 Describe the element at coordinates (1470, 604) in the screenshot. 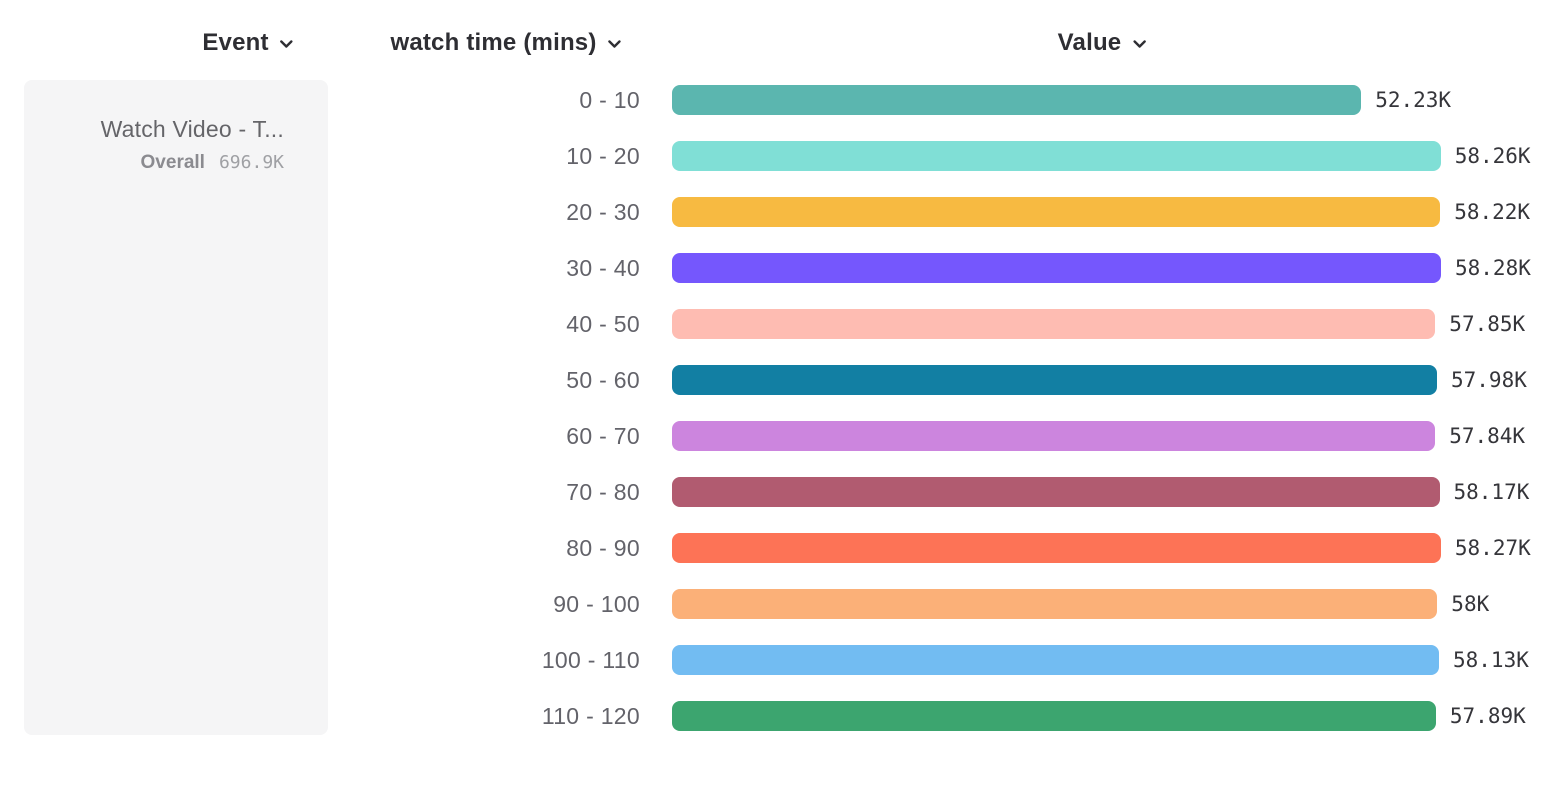

I see `value-label: 58K` at that location.